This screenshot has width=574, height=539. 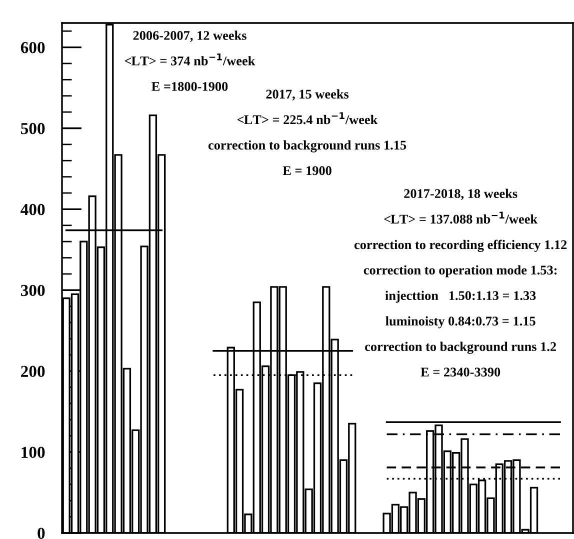 What do you see at coordinates (461, 322) in the screenshot?
I see `annotation: luminoisty 0.84:0.73 = 1.15` at bounding box center [461, 322].